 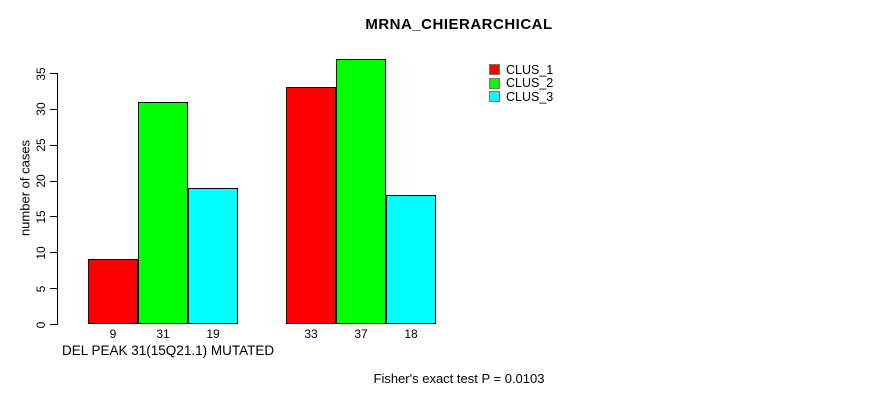 I want to click on bar-value-label: 31, so click(x=163, y=334).